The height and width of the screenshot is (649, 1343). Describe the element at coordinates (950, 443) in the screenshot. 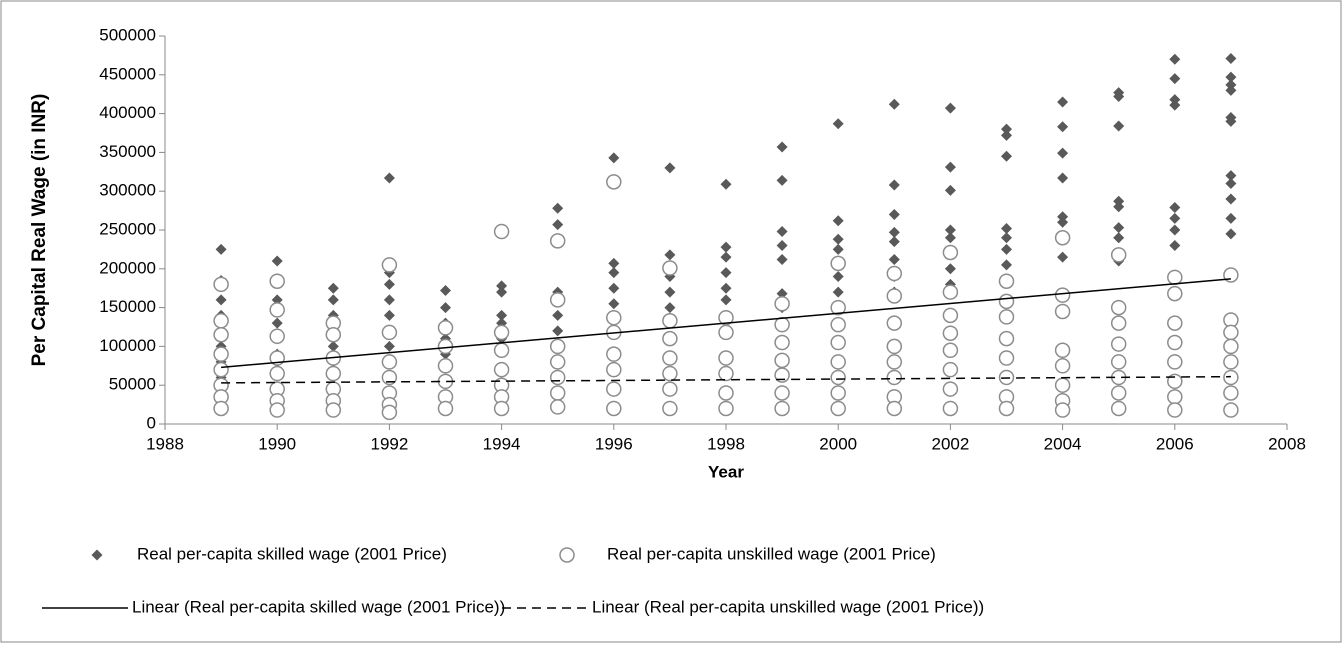

I see `x-tick-label: 2002` at that location.